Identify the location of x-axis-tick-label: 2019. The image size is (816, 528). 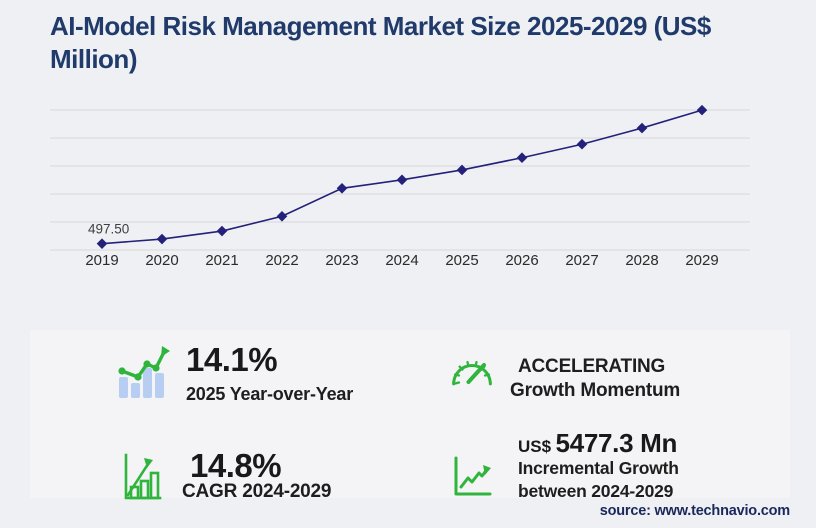
(101, 260).